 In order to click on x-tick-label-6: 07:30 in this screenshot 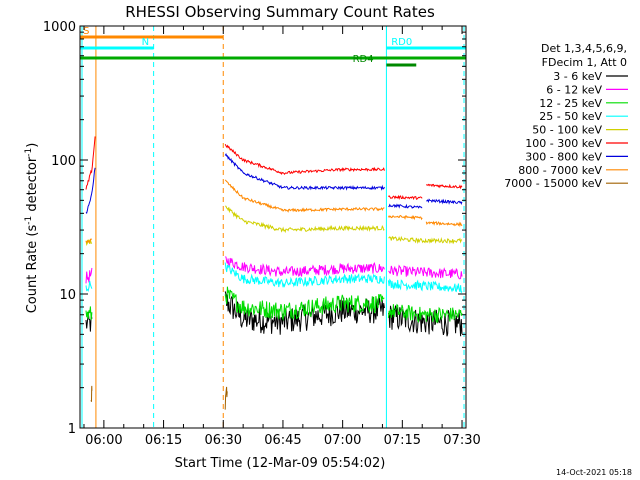, I will do `click(461, 440)`.